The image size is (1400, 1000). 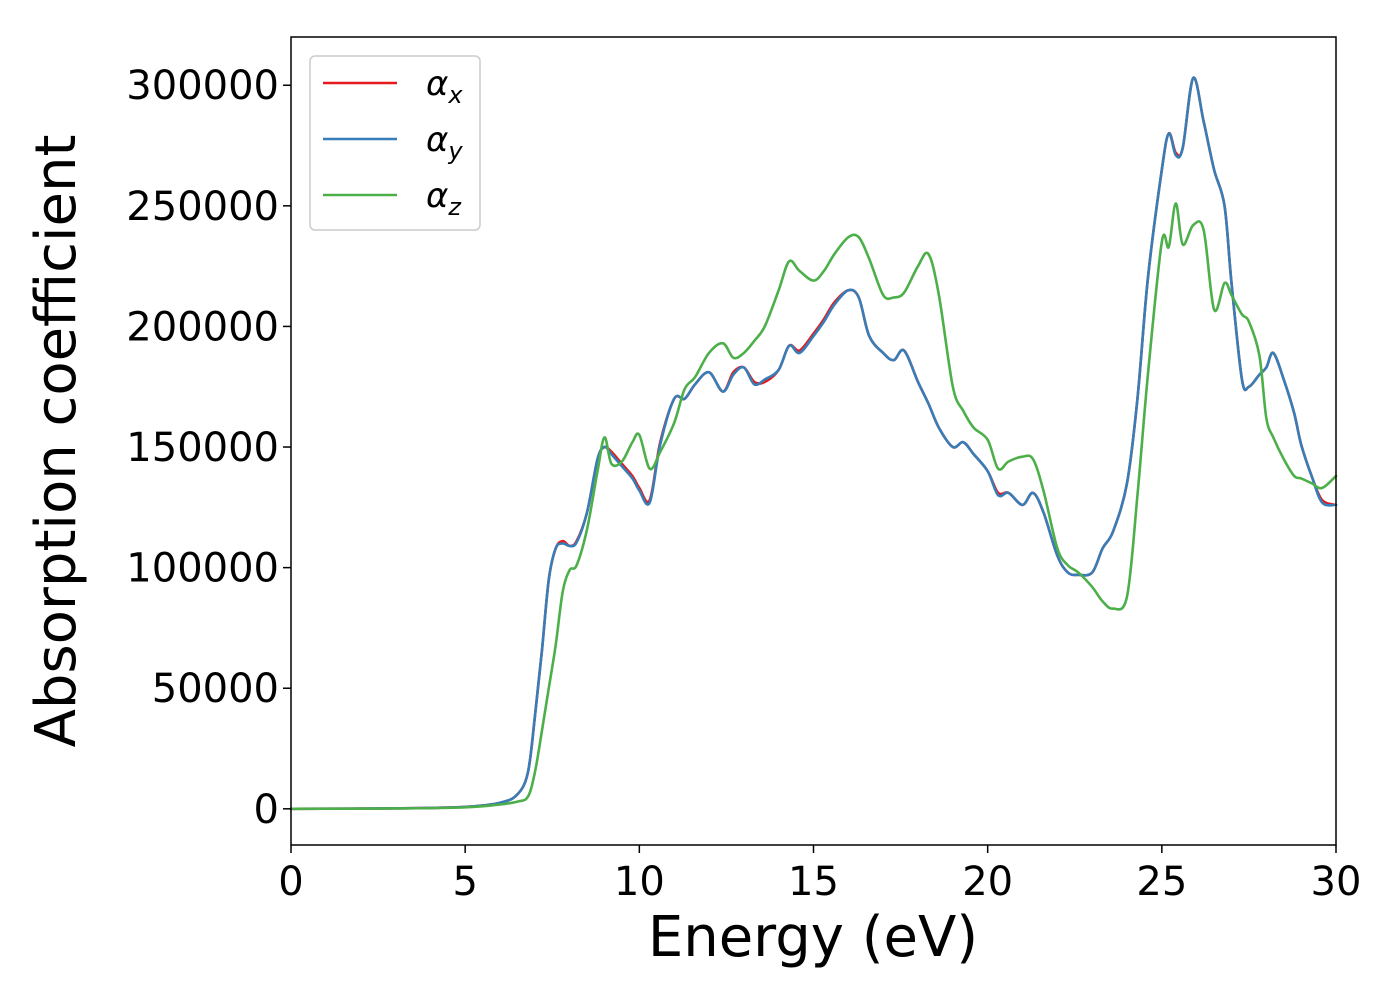 What do you see at coordinates (444, 86) in the screenshot?
I see `legend-label-x: αx` at bounding box center [444, 86].